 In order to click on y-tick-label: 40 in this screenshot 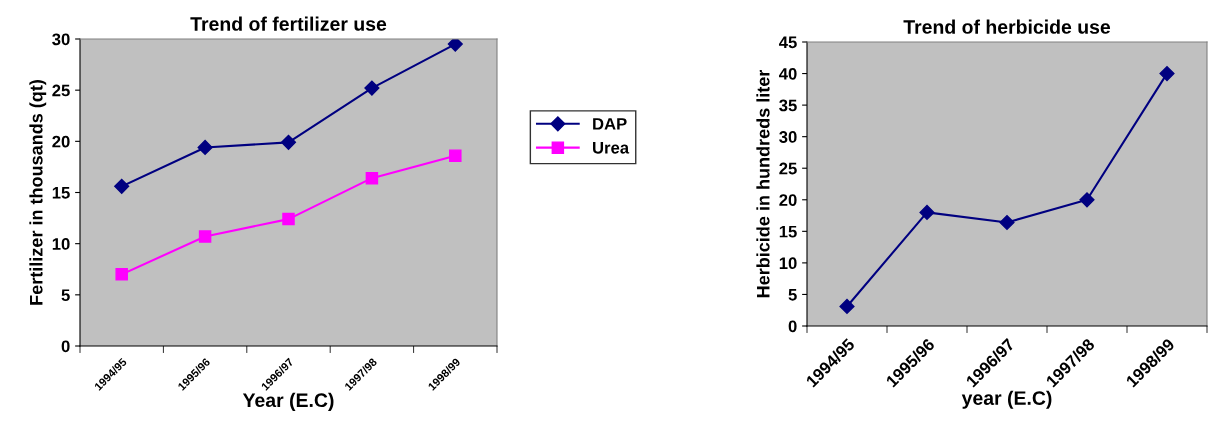, I will do `click(787, 73)`.